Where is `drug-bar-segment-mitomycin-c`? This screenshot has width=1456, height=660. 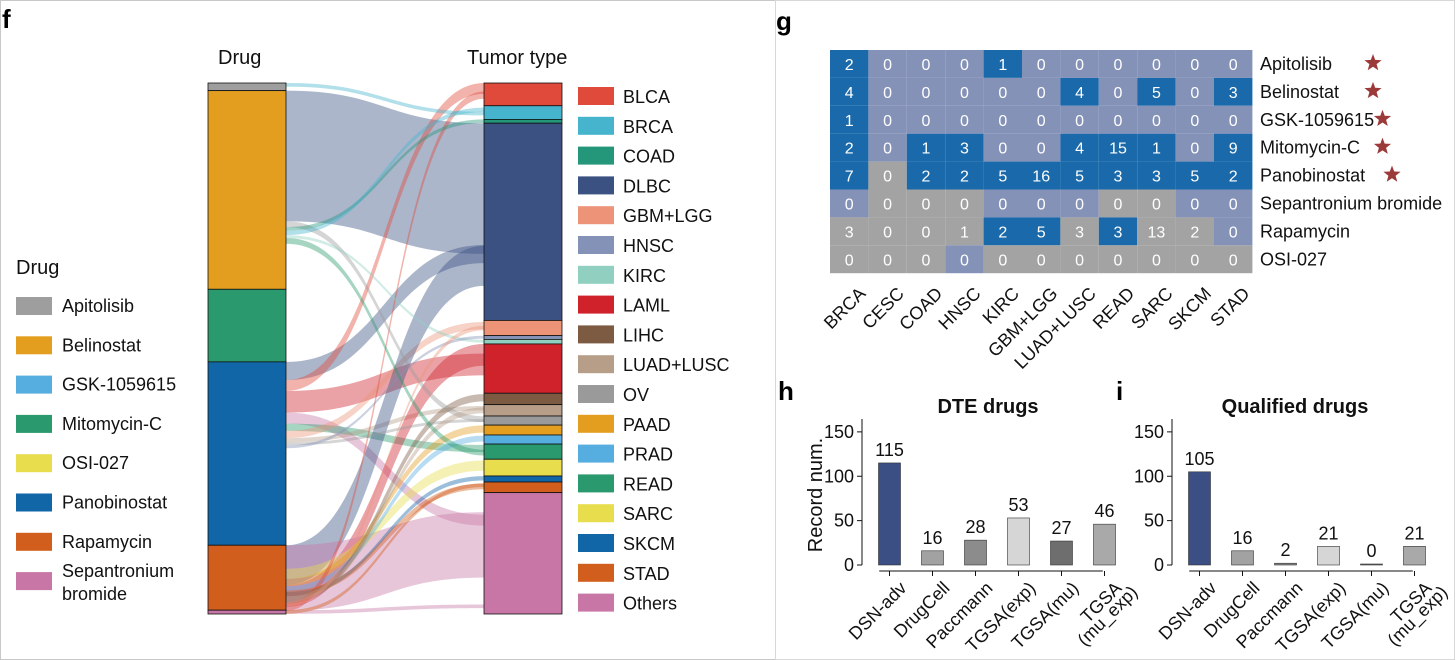 drug-bar-segment-mitomycin-c is located at coordinates (247, 325).